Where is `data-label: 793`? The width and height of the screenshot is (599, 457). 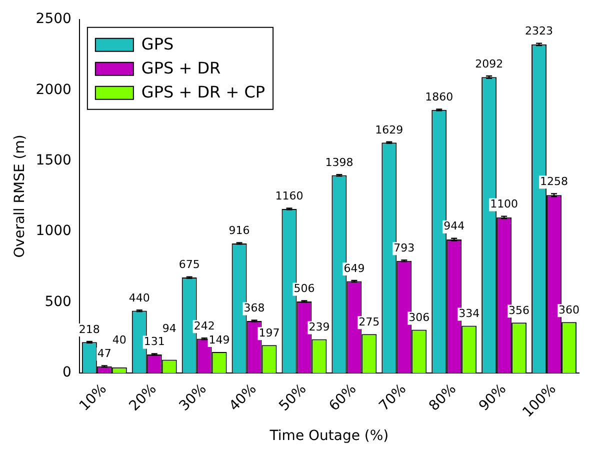 data-label: 793 is located at coordinates (404, 248).